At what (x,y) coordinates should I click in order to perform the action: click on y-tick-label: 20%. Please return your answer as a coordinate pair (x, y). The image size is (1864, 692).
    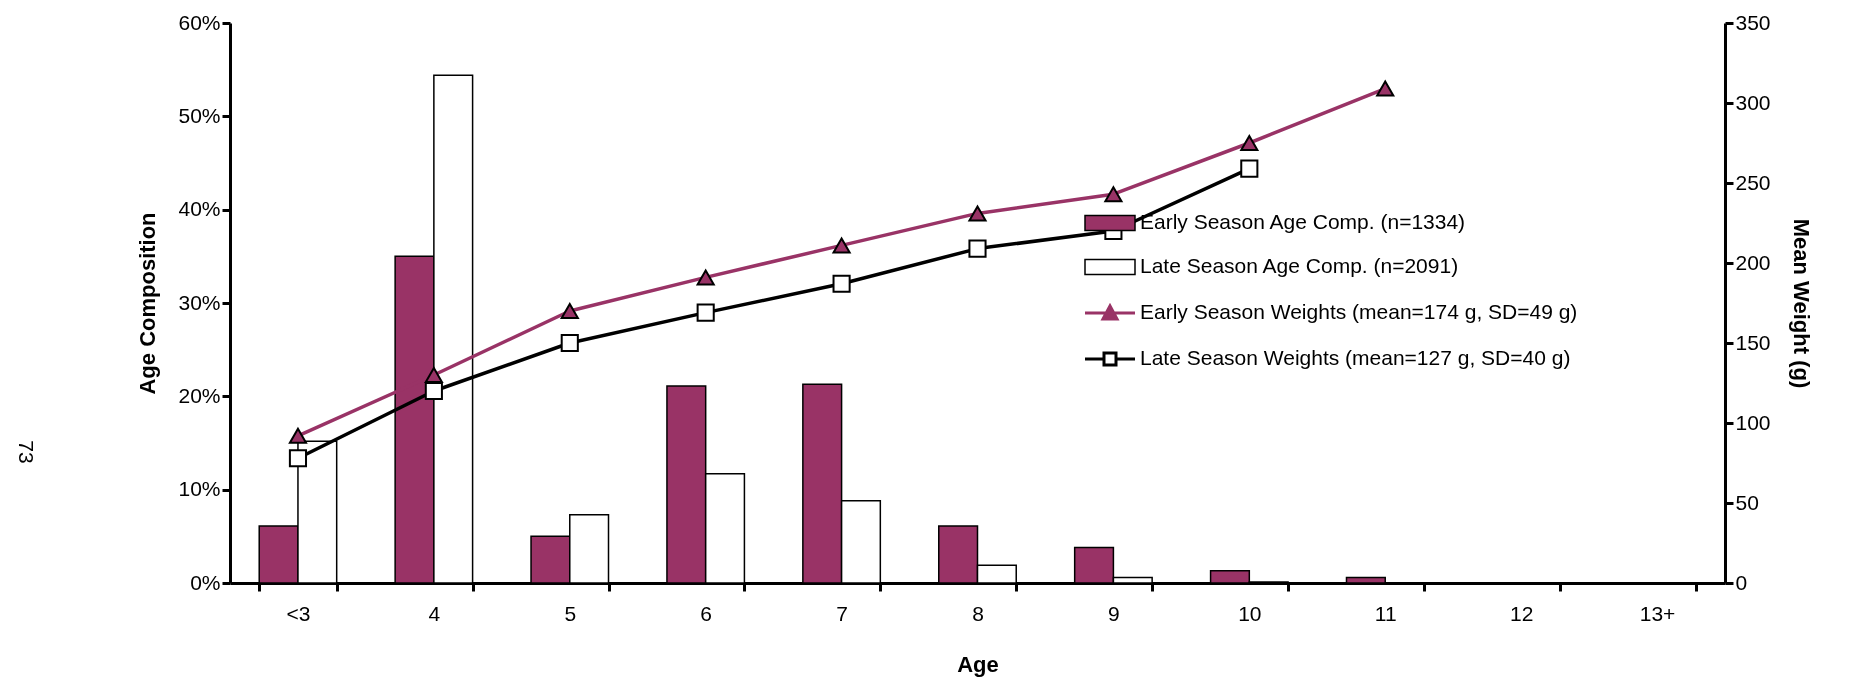
    Looking at the image, I should click on (199, 395).